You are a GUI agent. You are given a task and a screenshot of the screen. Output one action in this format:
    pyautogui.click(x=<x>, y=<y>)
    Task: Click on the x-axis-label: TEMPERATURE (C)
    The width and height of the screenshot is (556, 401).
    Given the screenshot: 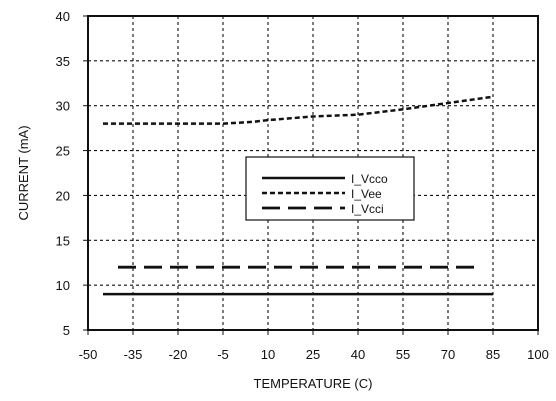 What is the action you would take?
    pyautogui.click(x=313, y=383)
    